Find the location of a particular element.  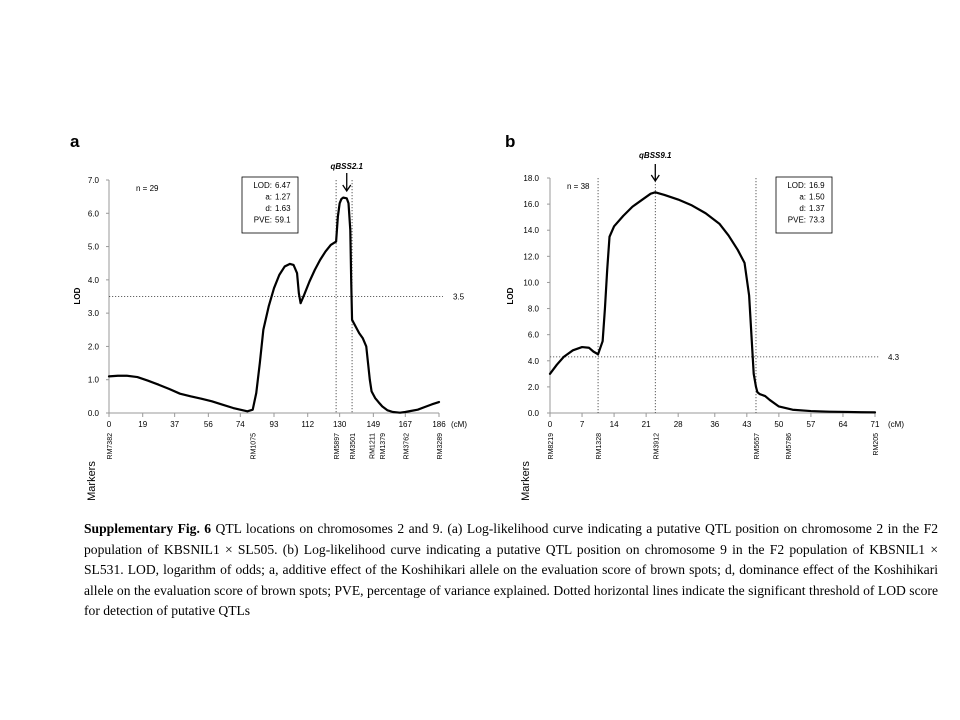

x-tick-label: 56 is located at coordinates (208, 424).